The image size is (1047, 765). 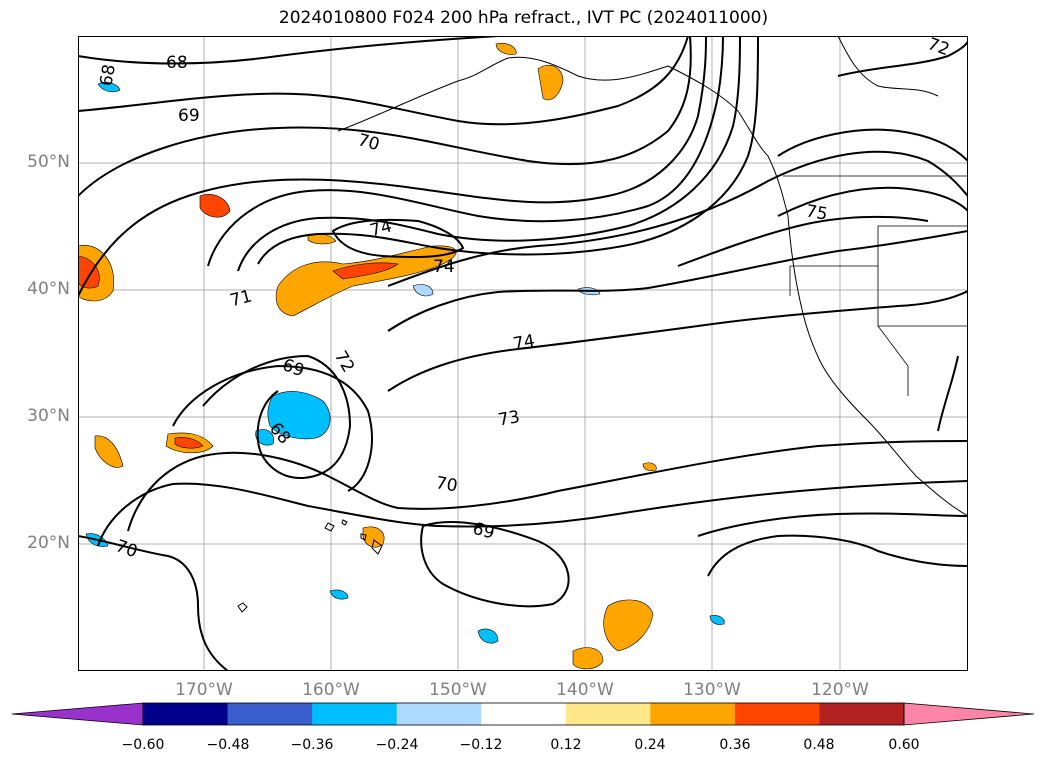 What do you see at coordinates (458, 690) in the screenshot?
I see `lon-label-150w: 150°W` at bounding box center [458, 690].